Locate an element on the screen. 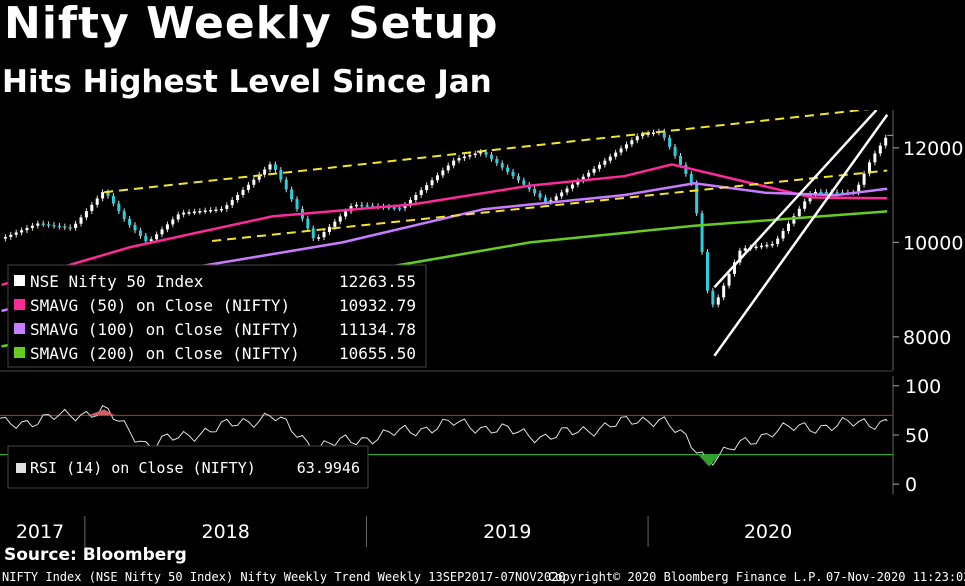  footer-timestamp: 07-Nov-2020 11:23:02 is located at coordinates (895, 577).